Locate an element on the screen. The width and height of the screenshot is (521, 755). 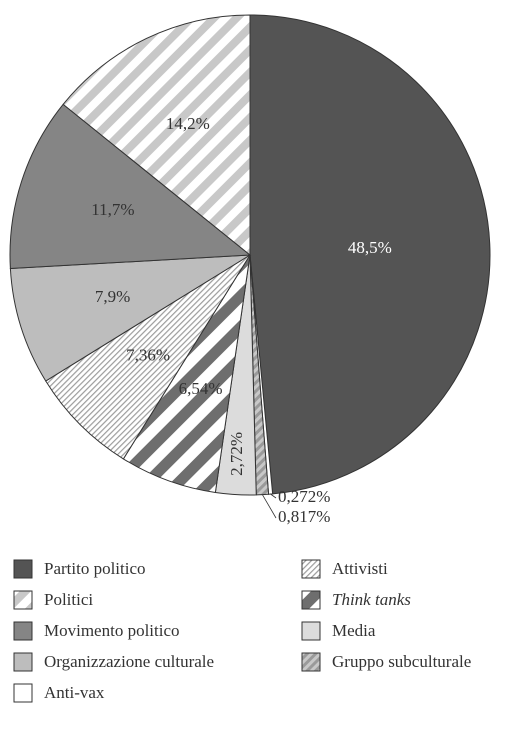
legend-label: Anti-vax is located at coordinates (74, 692).